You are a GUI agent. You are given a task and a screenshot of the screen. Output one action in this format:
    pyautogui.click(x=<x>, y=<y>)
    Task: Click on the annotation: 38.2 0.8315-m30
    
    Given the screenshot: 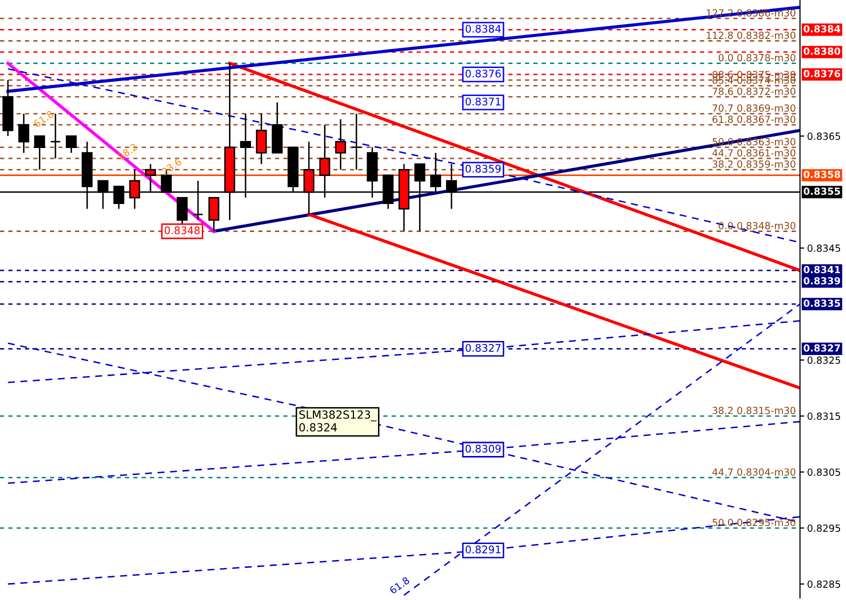 What is the action you would take?
    pyautogui.click(x=754, y=410)
    